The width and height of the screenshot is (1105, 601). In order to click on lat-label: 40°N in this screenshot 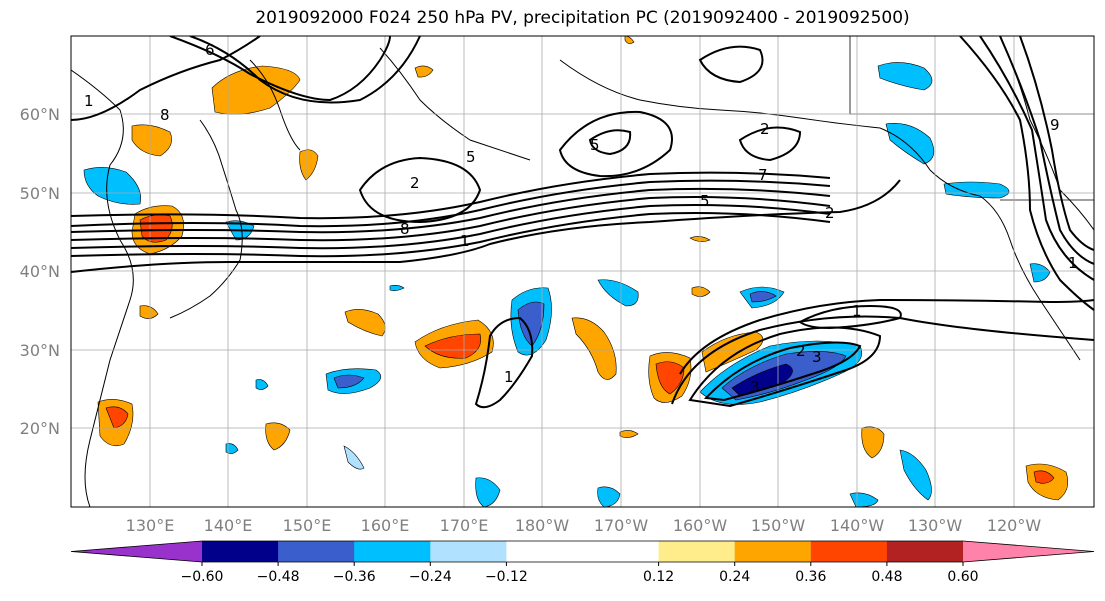, I will do `click(40, 271)`.